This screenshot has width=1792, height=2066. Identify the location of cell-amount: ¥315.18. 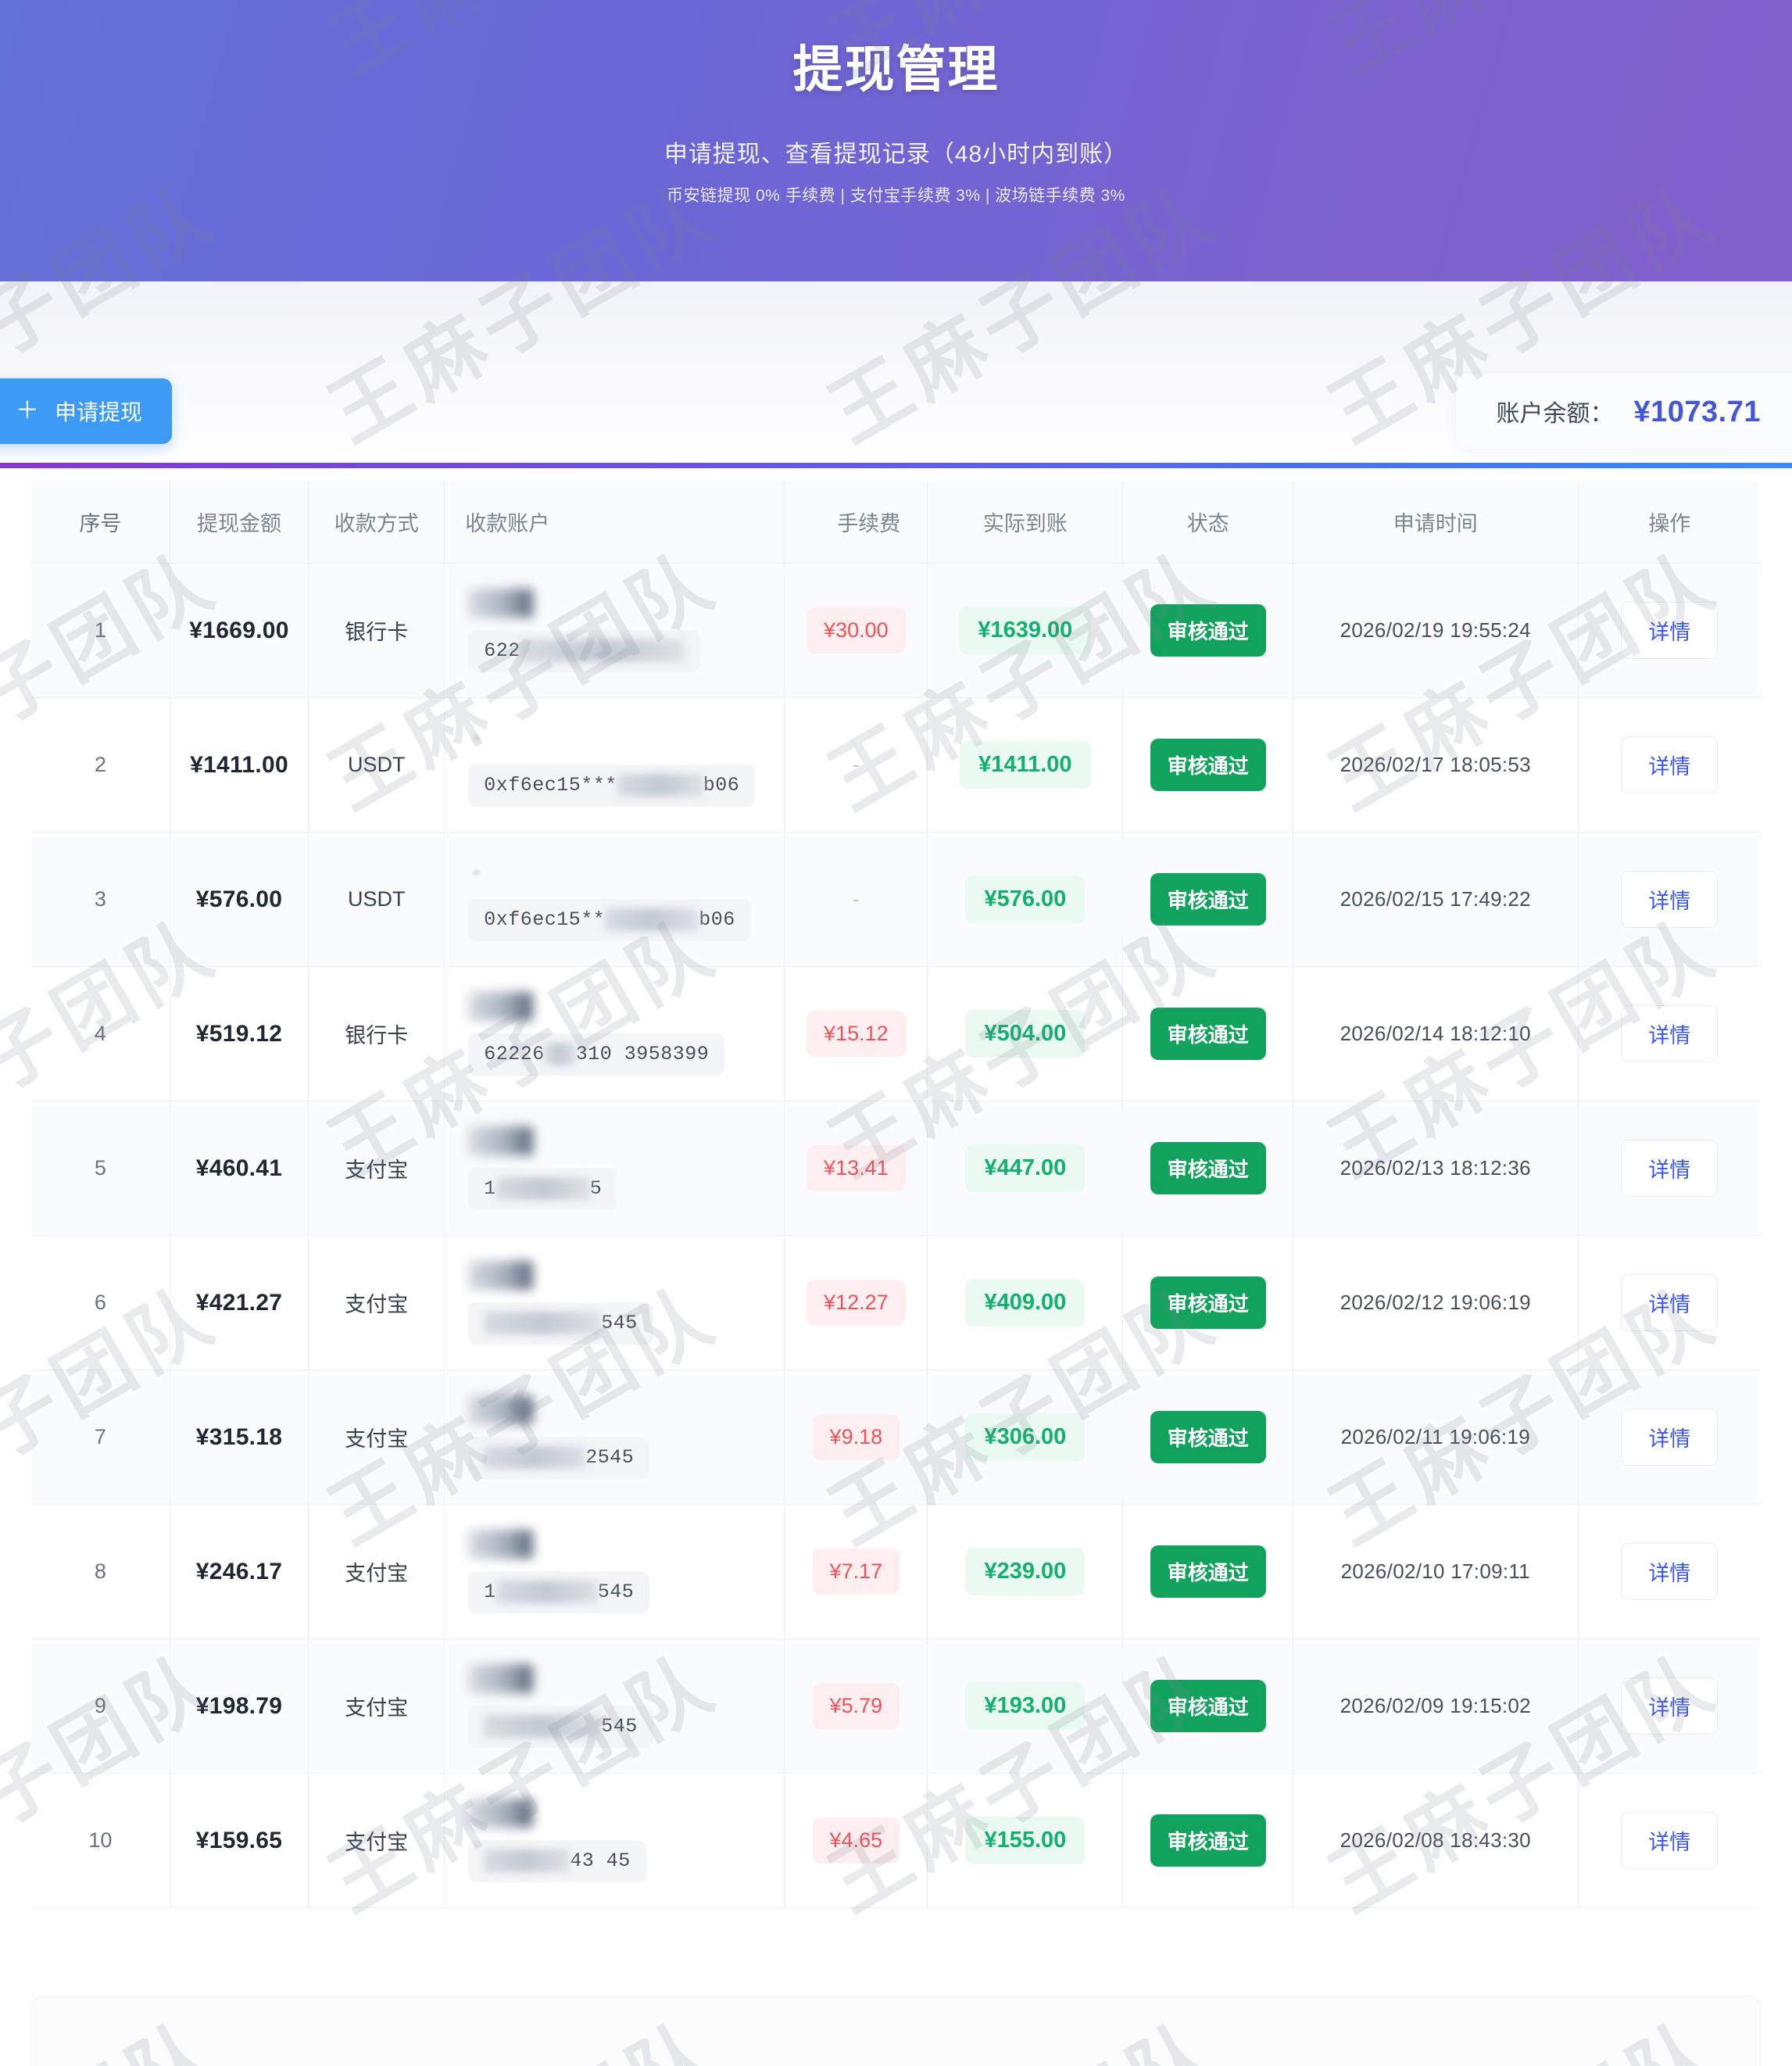
(239, 1437).